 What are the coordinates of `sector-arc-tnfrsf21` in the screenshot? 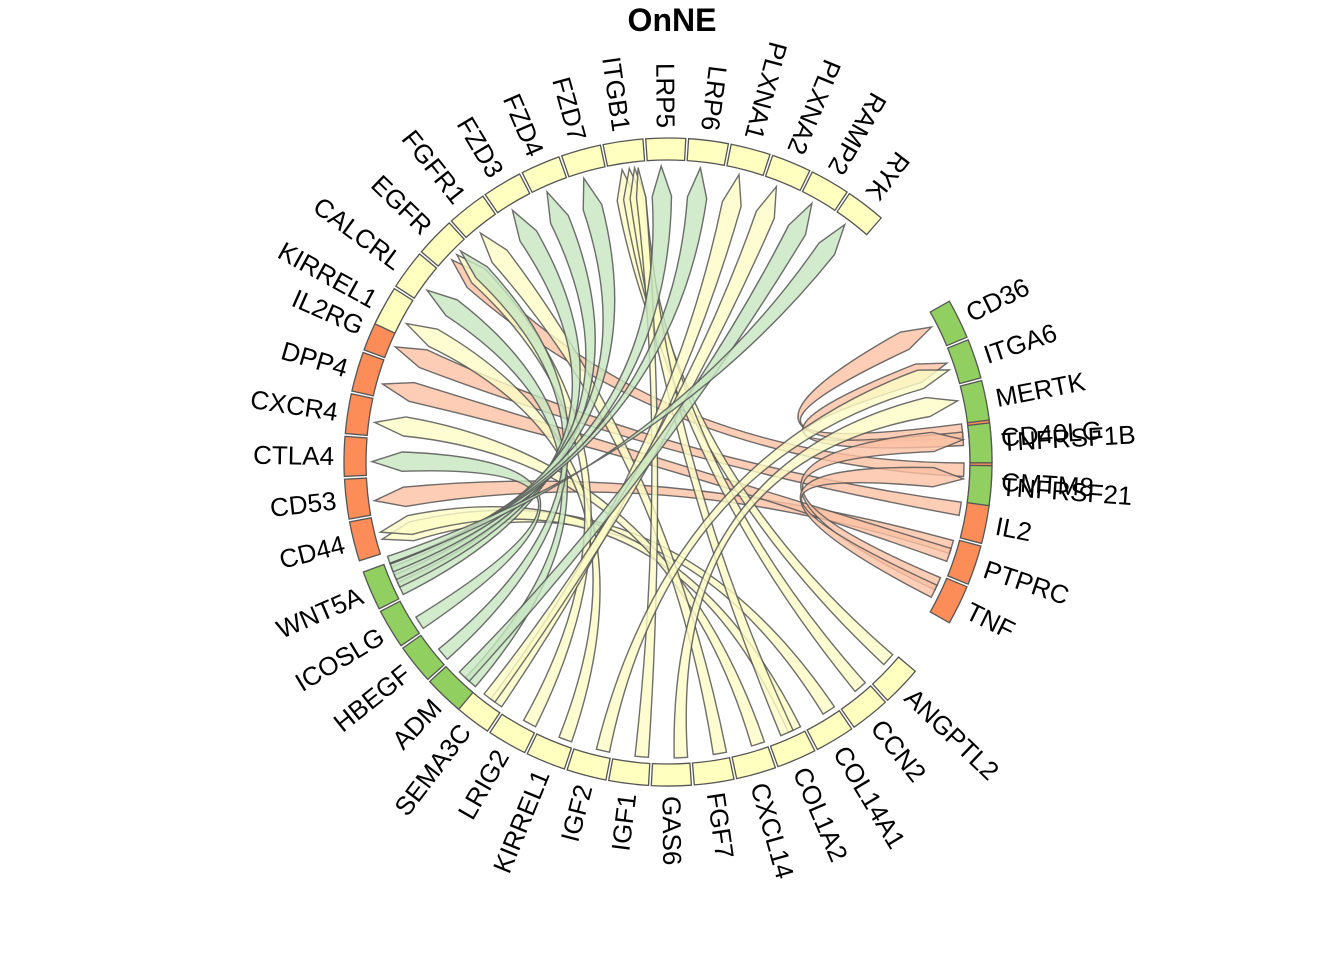 It's located at (979, 485).